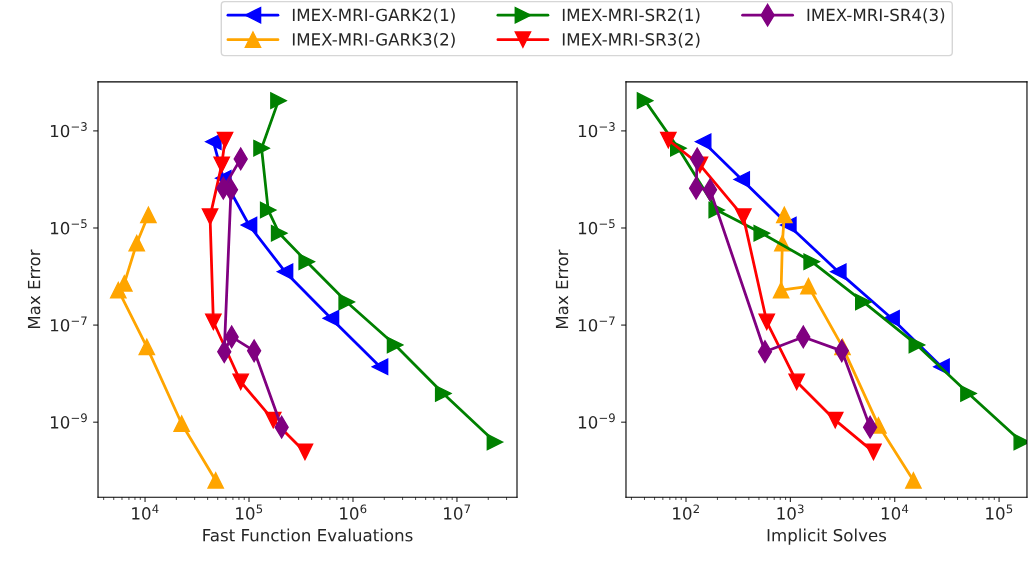 The image size is (1034, 565). What do you see at coordinates (373, 40) in the screenshot?
I see `legend-label: IMEX-MRI-GARK3(2)` at bounding box center [373, 40].